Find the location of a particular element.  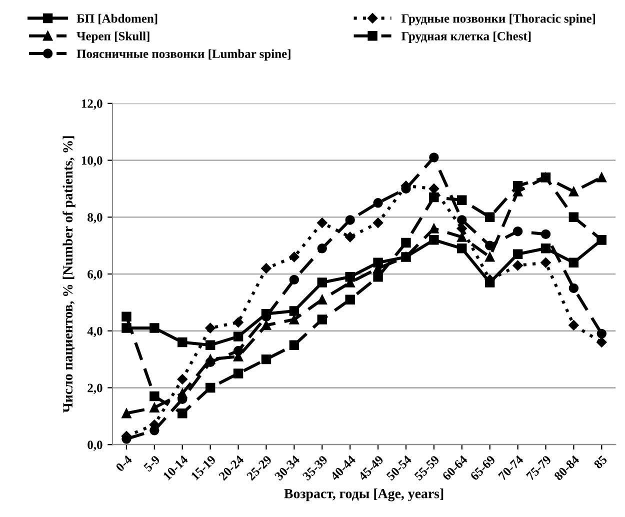

y-tick-label: 8,0 is located at coordinates (95, 218).